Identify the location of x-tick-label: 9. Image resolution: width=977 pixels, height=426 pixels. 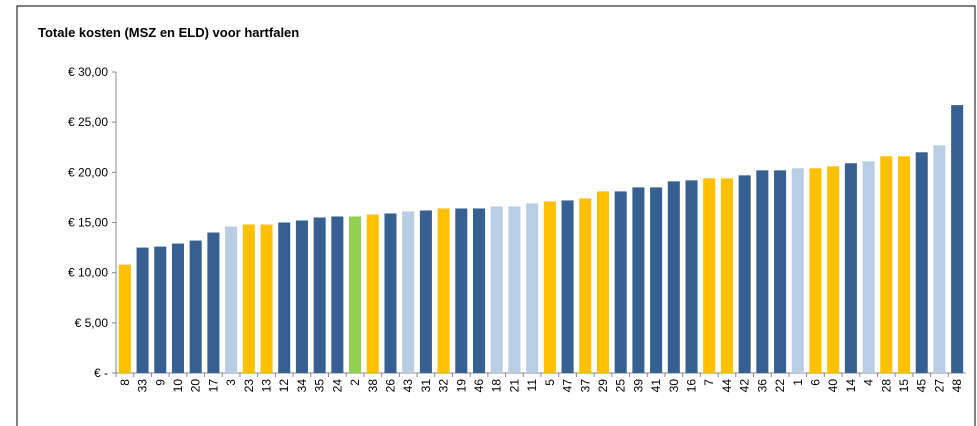
(160, 382).